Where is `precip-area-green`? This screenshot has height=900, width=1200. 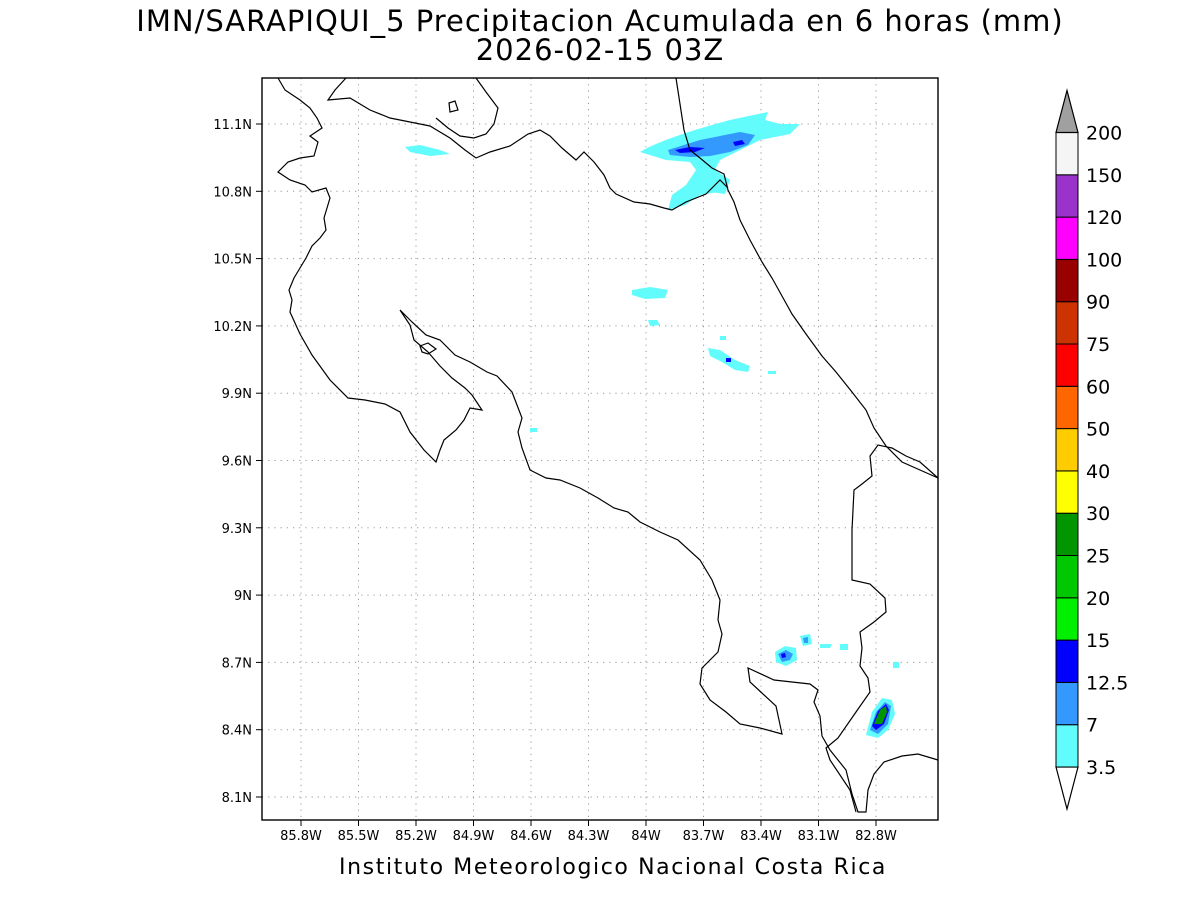 precip-area-green is located at coordinates (880, 715).